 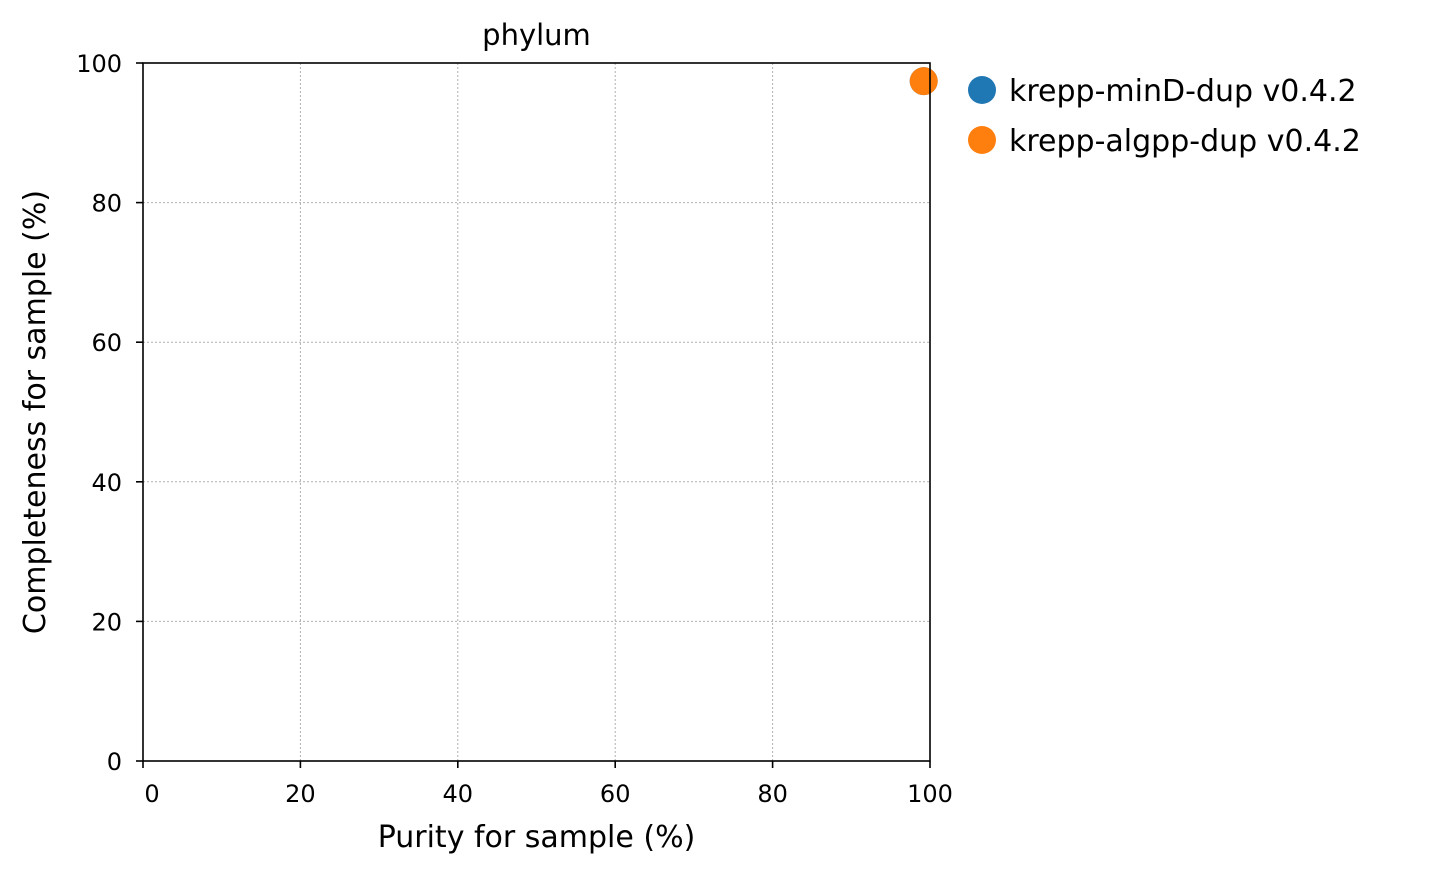 I want to click on data-points, so click(x=923, y=81).